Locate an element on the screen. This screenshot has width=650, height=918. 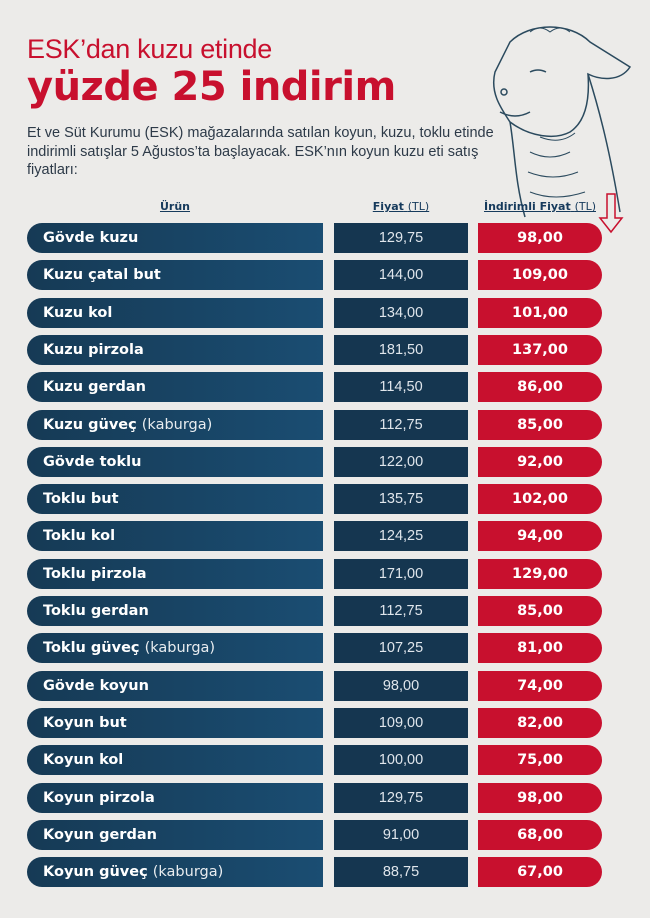
product-name: Koyun gerdan is located at coordinates (175, 834).